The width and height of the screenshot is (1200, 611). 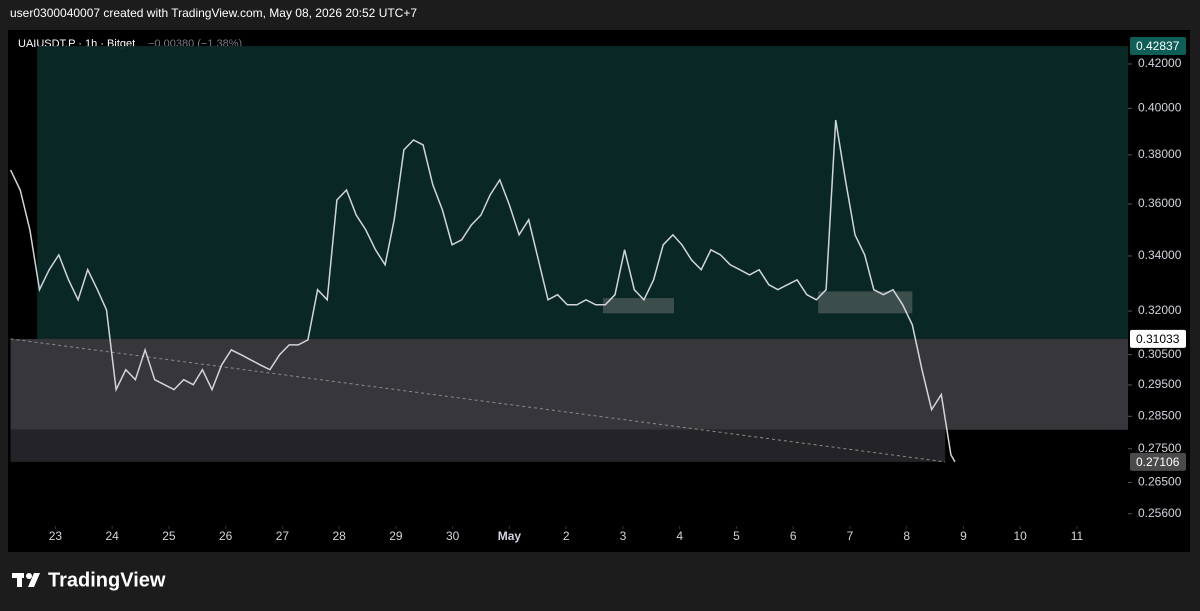 I want to click on y-tick-label: 0.27500, so click(x=1160, y=448).